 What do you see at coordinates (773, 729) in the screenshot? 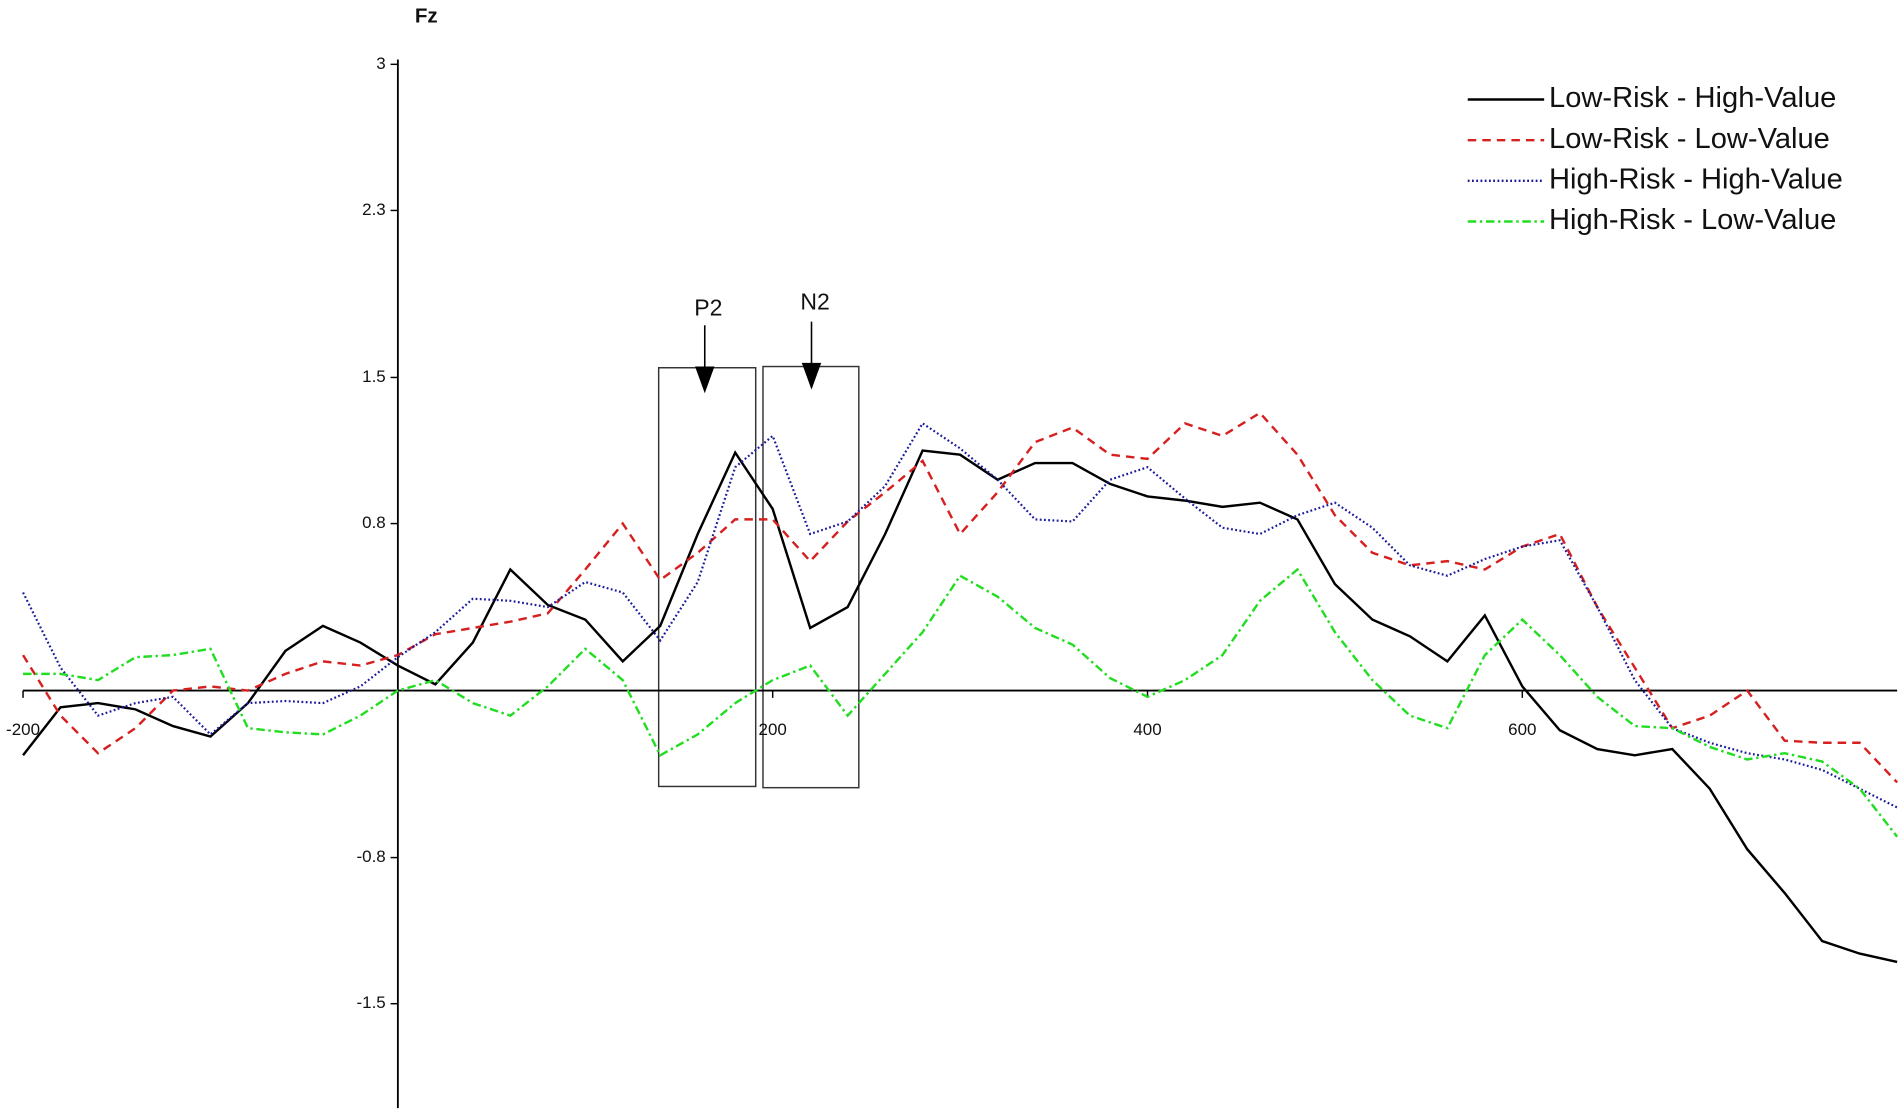
I see `x-tick-label: 200` at bounding box center [773, 729].